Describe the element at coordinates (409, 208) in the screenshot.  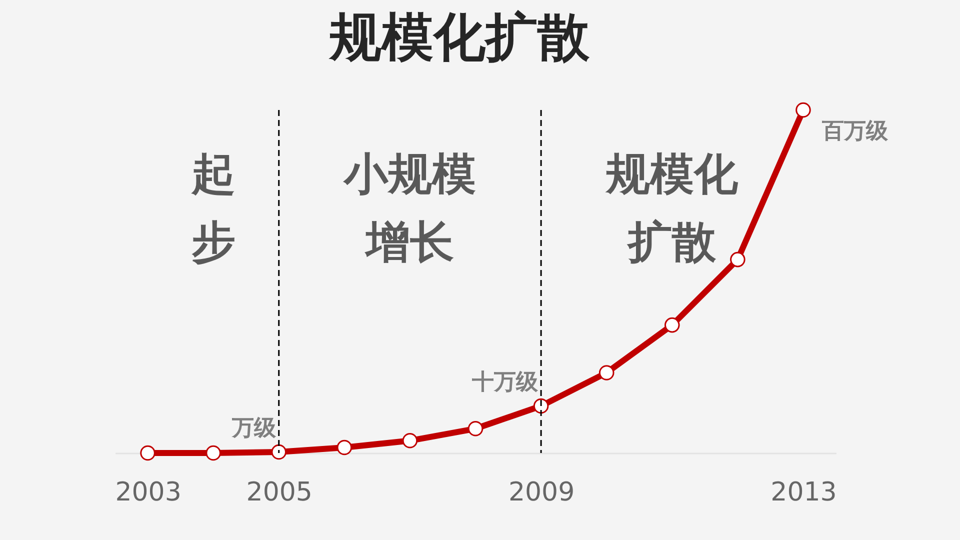
I see `annotation: 小规模增长` at that location.